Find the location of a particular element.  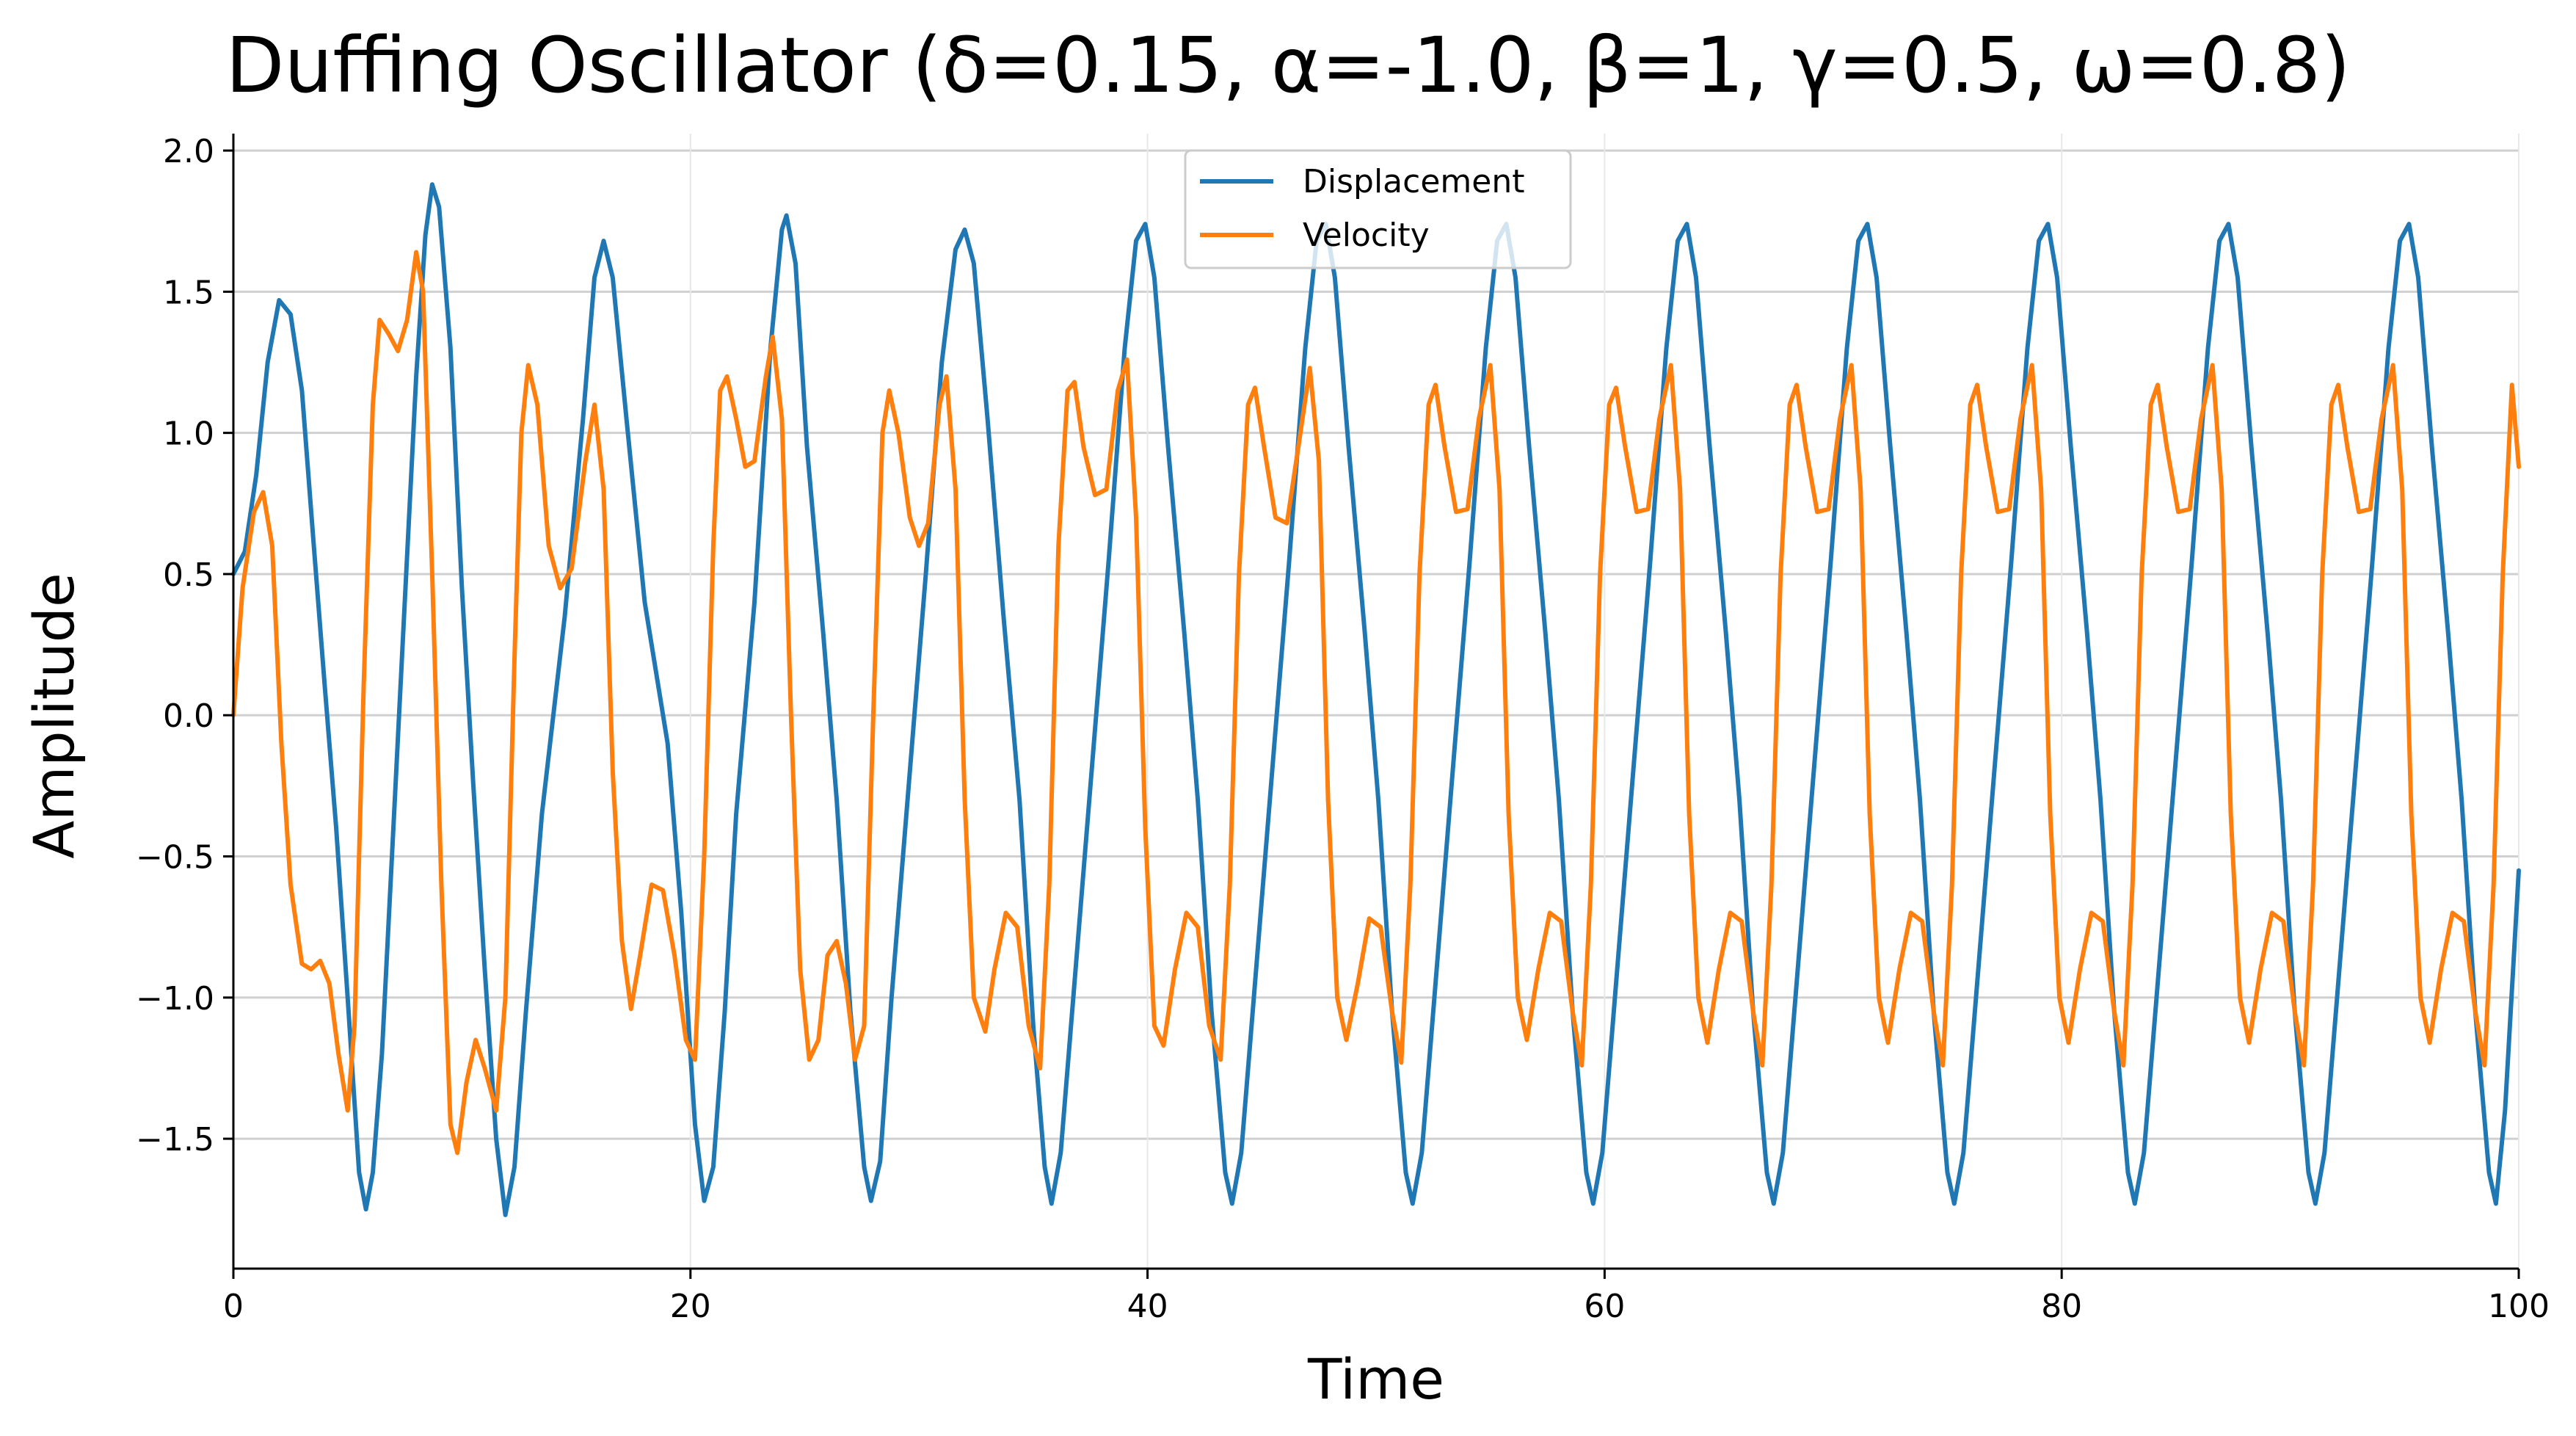

x-tick-label: 20 is located at coordinates (690, 1307).